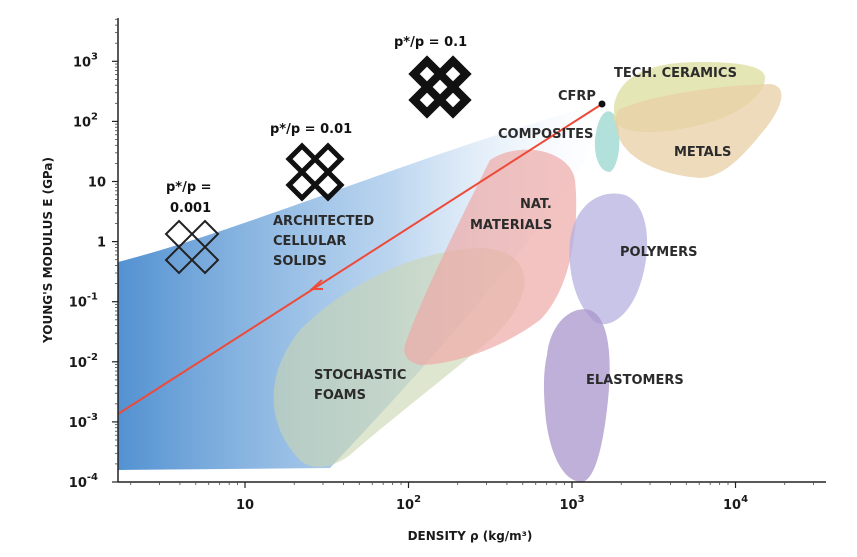  I want to click on marker-label-0001-b: 0.001, so click(190, 208).